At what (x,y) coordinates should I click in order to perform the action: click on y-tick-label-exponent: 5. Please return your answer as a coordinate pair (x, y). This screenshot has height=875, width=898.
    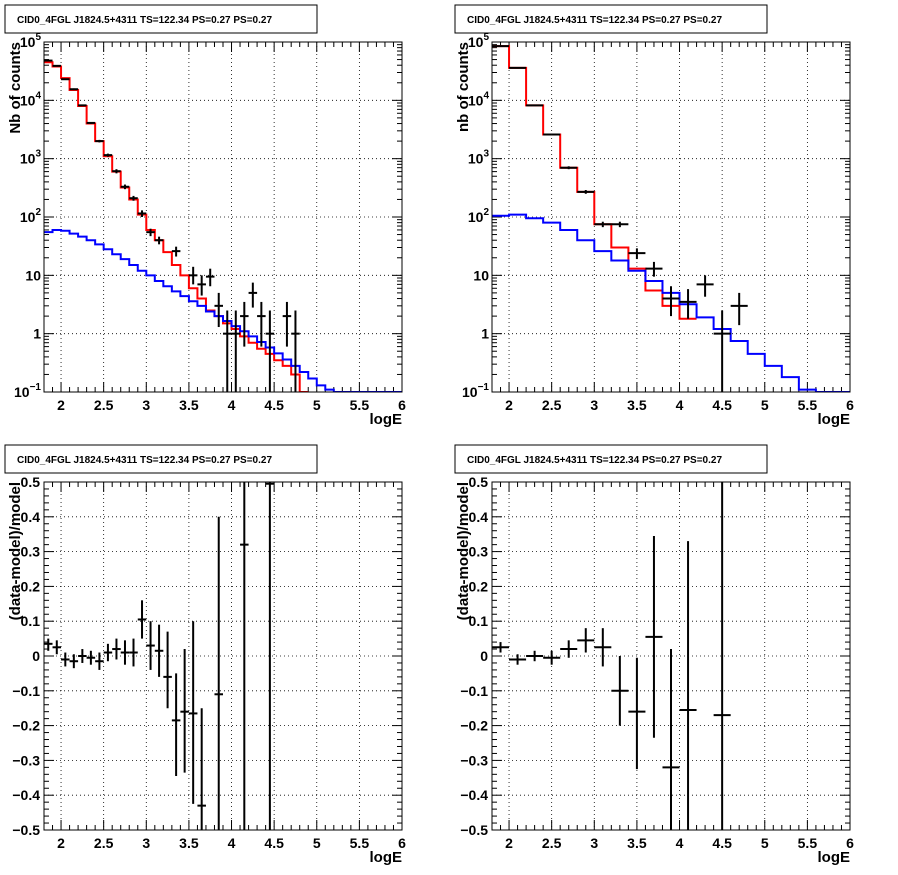
    Looking at the image, I should click on (486, 37).